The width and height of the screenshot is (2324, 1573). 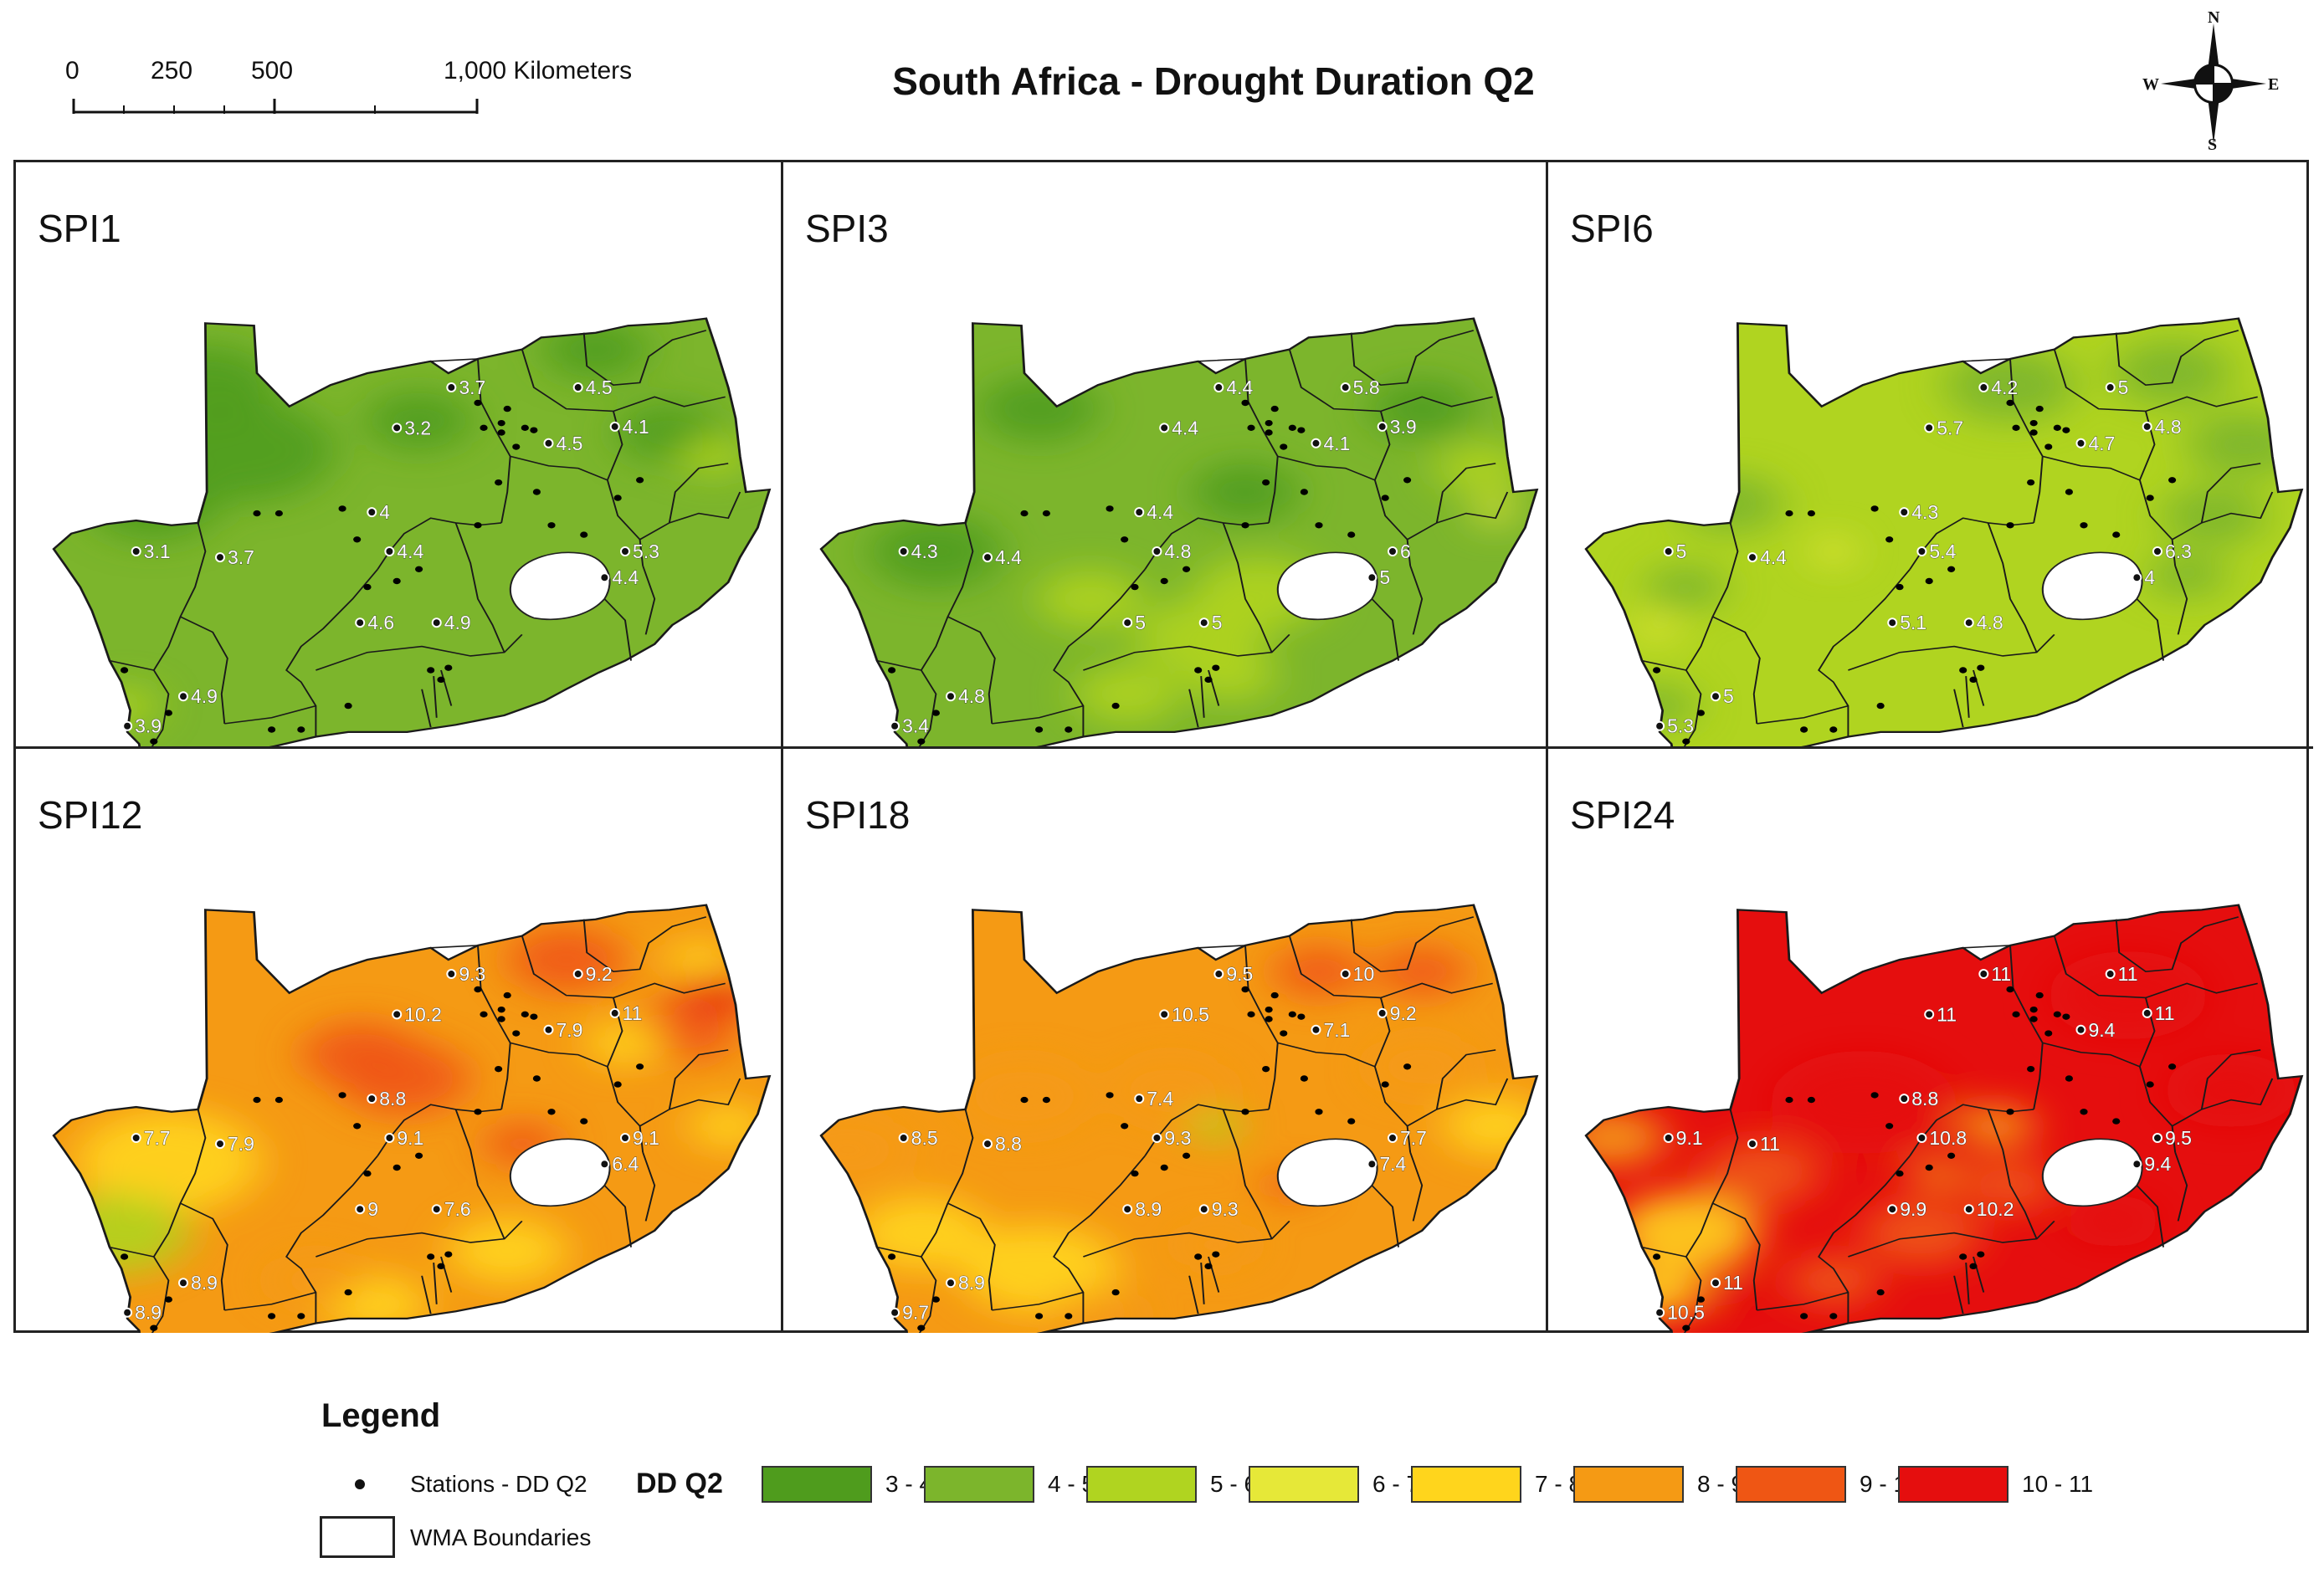 I want to click on station-value-label: 5, so click(x=2123, y=387).